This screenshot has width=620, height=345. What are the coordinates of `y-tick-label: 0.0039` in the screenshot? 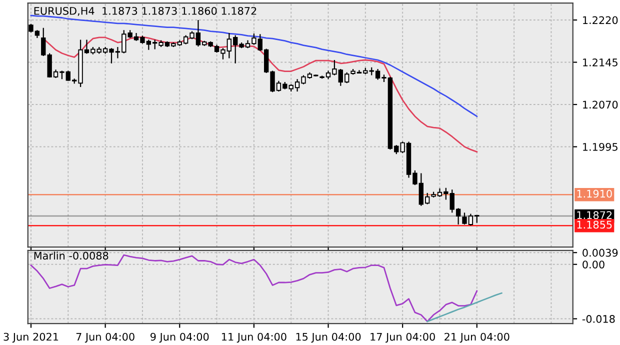 It's located at (600, 252).